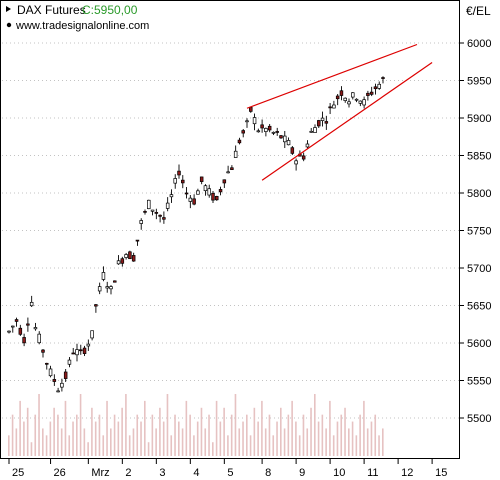 The height and width of the screenshot is (480, 500). Describe the element at coordinates (372, 473) in the screenshot. I see `x-tick-label: 11` at that location.